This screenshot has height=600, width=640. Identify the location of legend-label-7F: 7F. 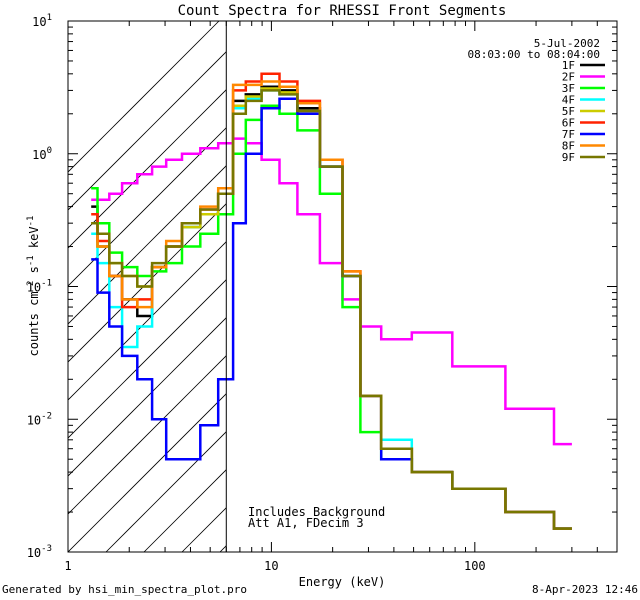
(568, 134).